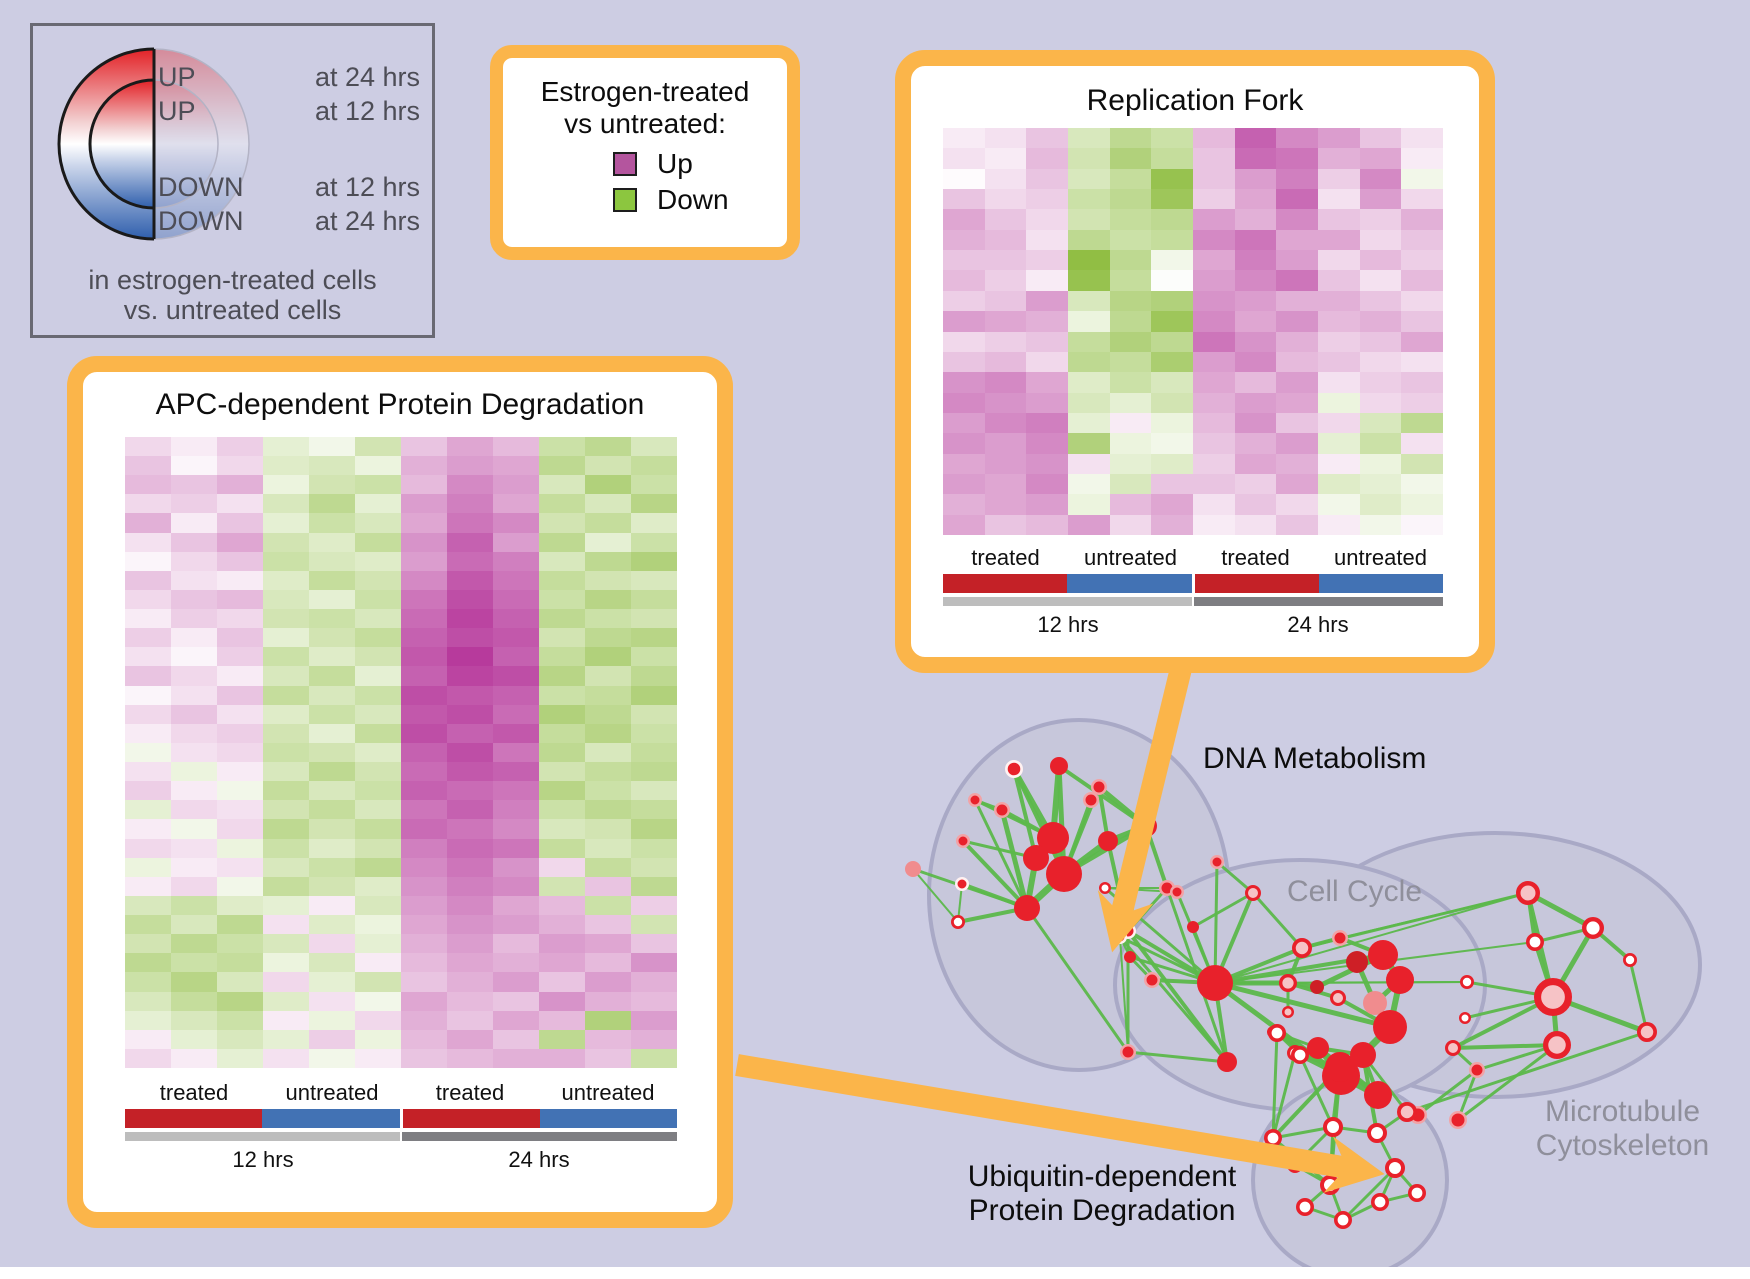 This screenshot has width=1750, height=1279. What do you see at coordinates (645, 108) in the screenshot?
I see `estrogen-legend-title: Estrogen-treated vs untreated:` at bounding box center [645, 108].